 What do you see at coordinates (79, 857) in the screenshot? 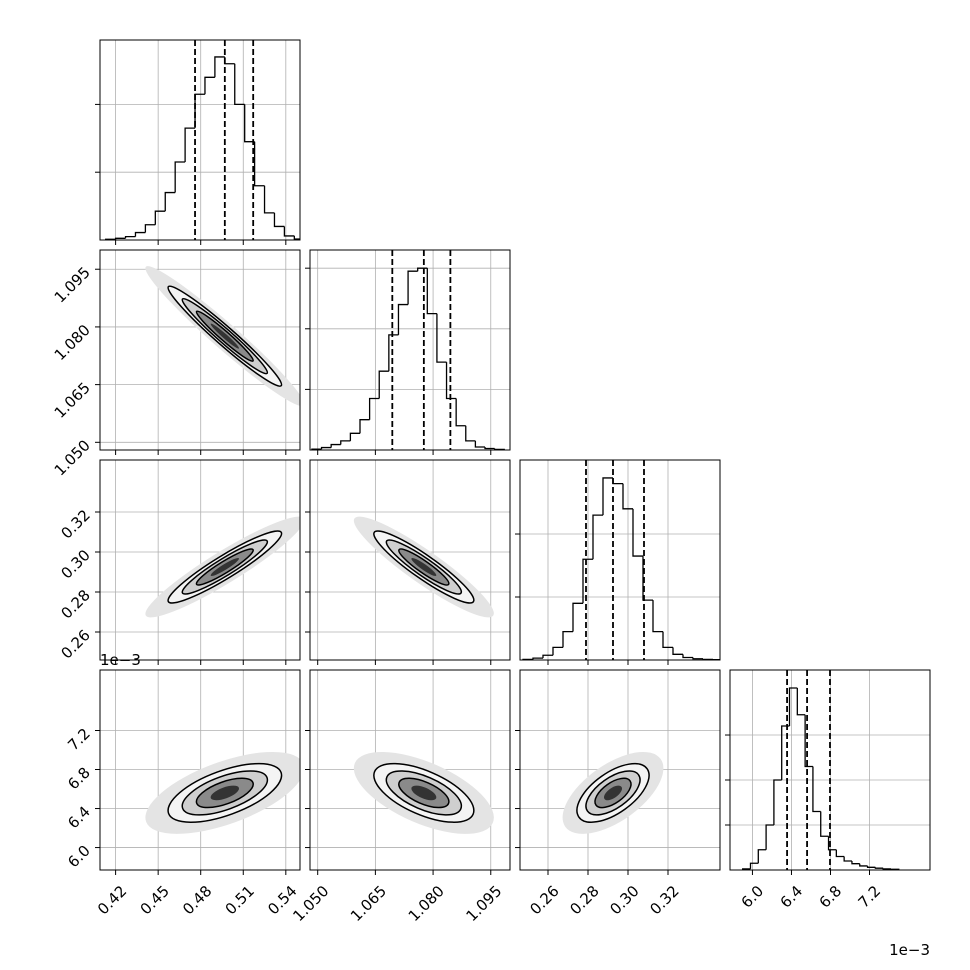
I see `y-tick-label: 6.0` at bounding box center [79, 857].